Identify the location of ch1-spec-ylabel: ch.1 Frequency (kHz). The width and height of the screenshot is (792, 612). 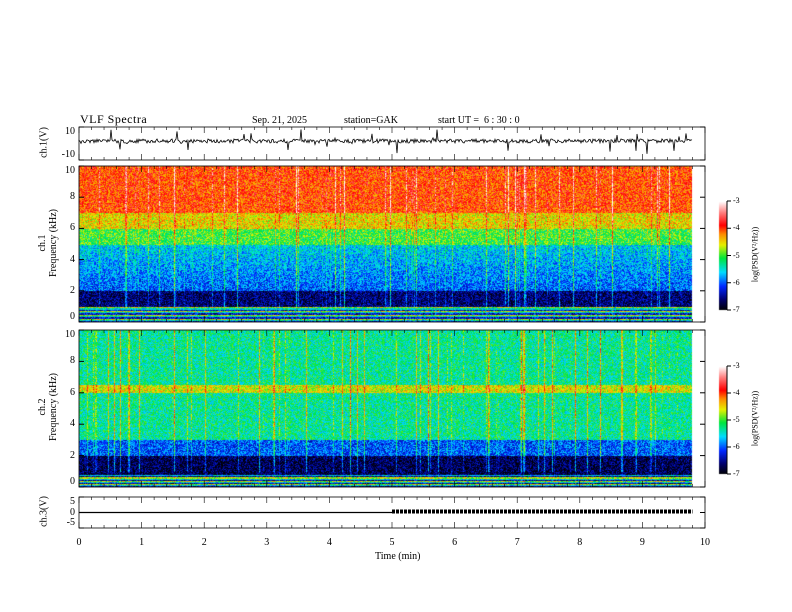
(48, 243).